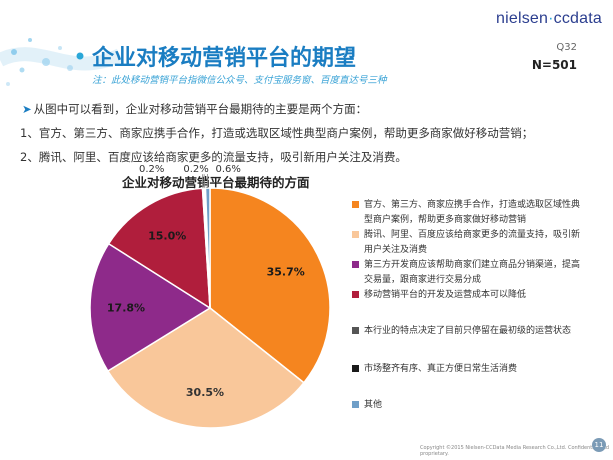 The height and width of the screenshot is (460, 613). Describe the element at coordinates (373, 405) in the screenshot. I see `legend-label: 其他` at that location.